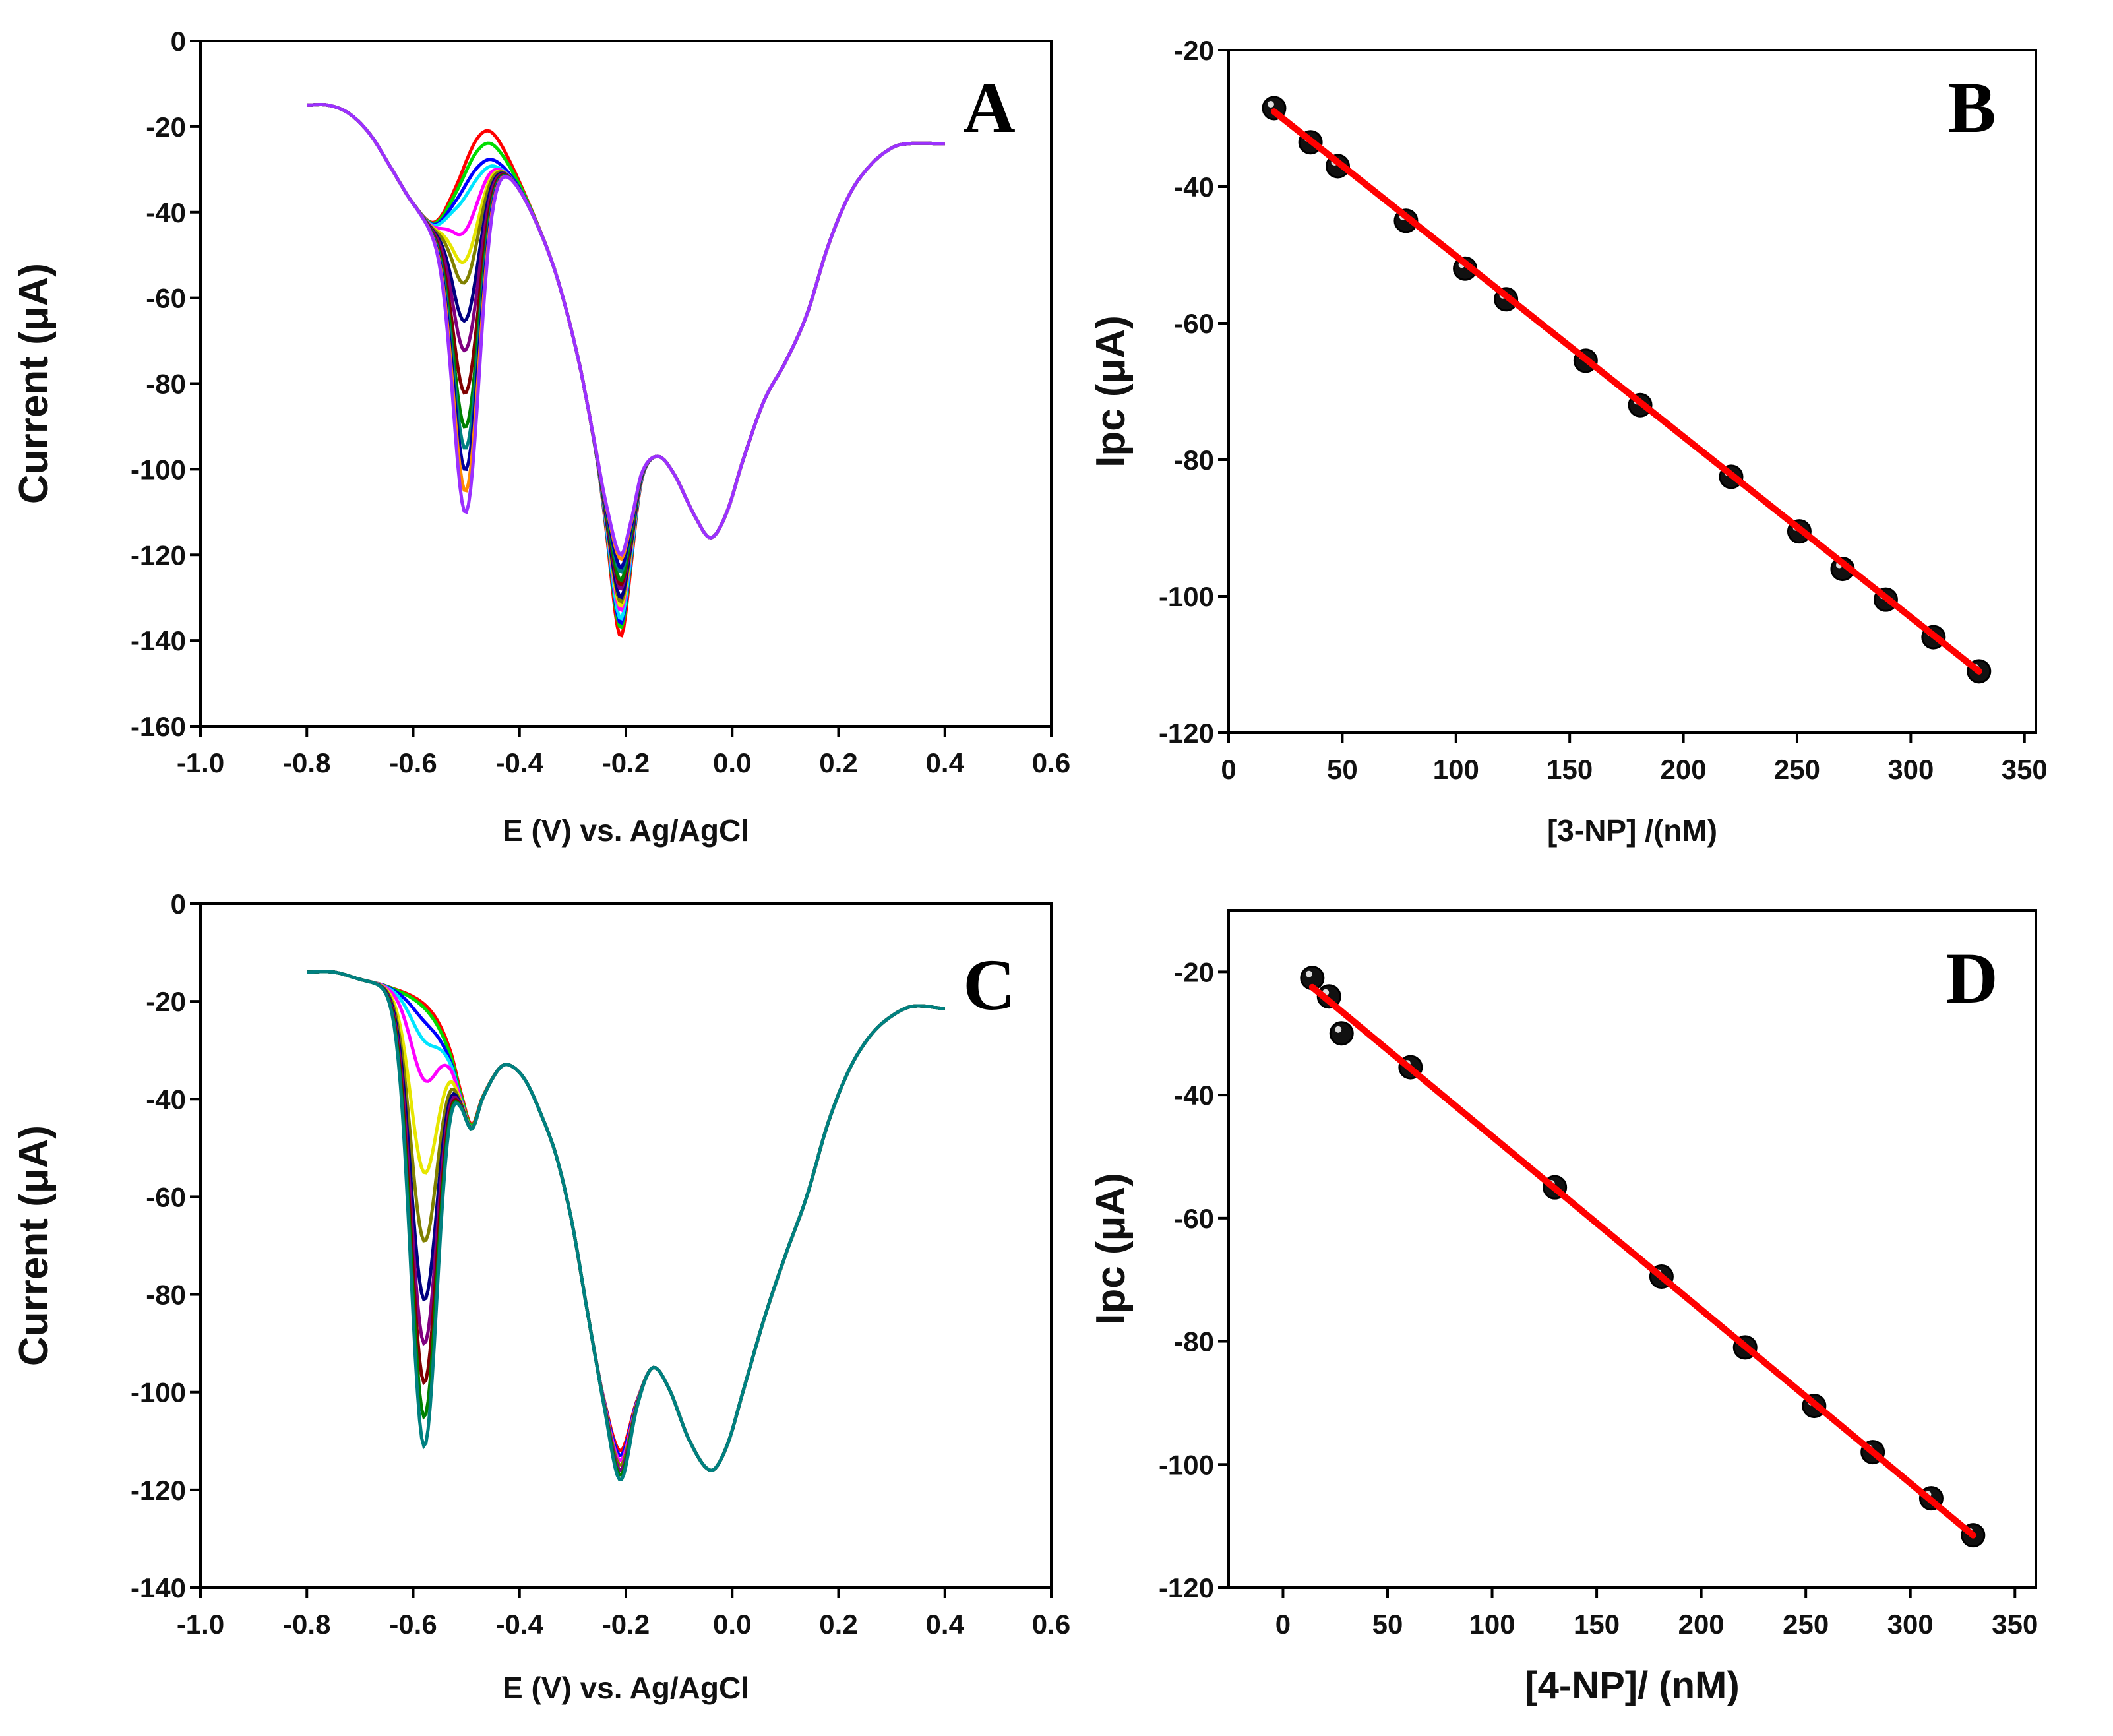 This screenshot has width=2113, height=1736. Describe the element at coordinates (989, 107) in the screenshot. I see `panel-label: A` at that location.